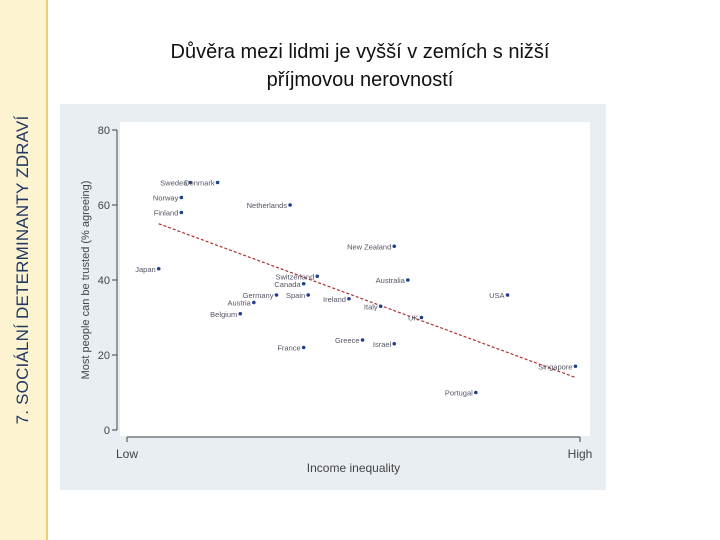 The height and width of the screenshot is (540, 720). I want to click on y-tick-label: 0, so click(107, 431).